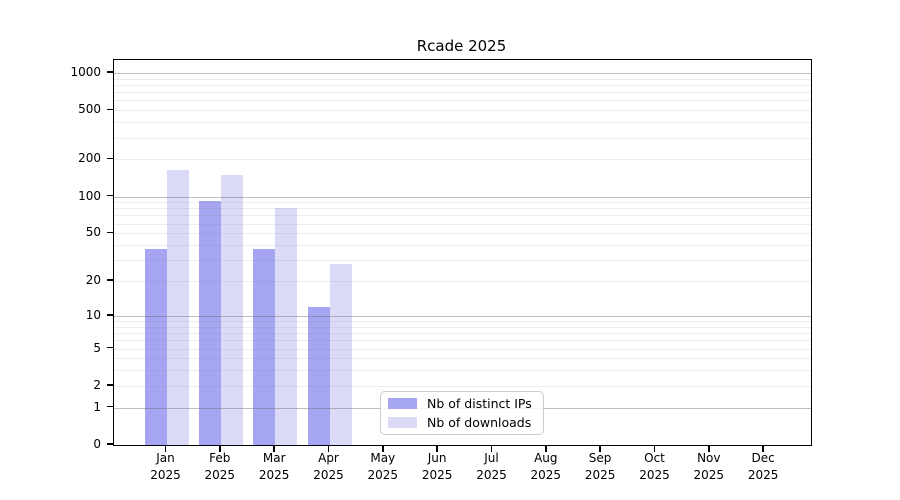 The height and width of the screenshot is (500, 900). What do you see at coordinates (328, 466) in the screenshot?
I see `x-tick-label-apr: Apr 2025` at bounding box center [328, 466].